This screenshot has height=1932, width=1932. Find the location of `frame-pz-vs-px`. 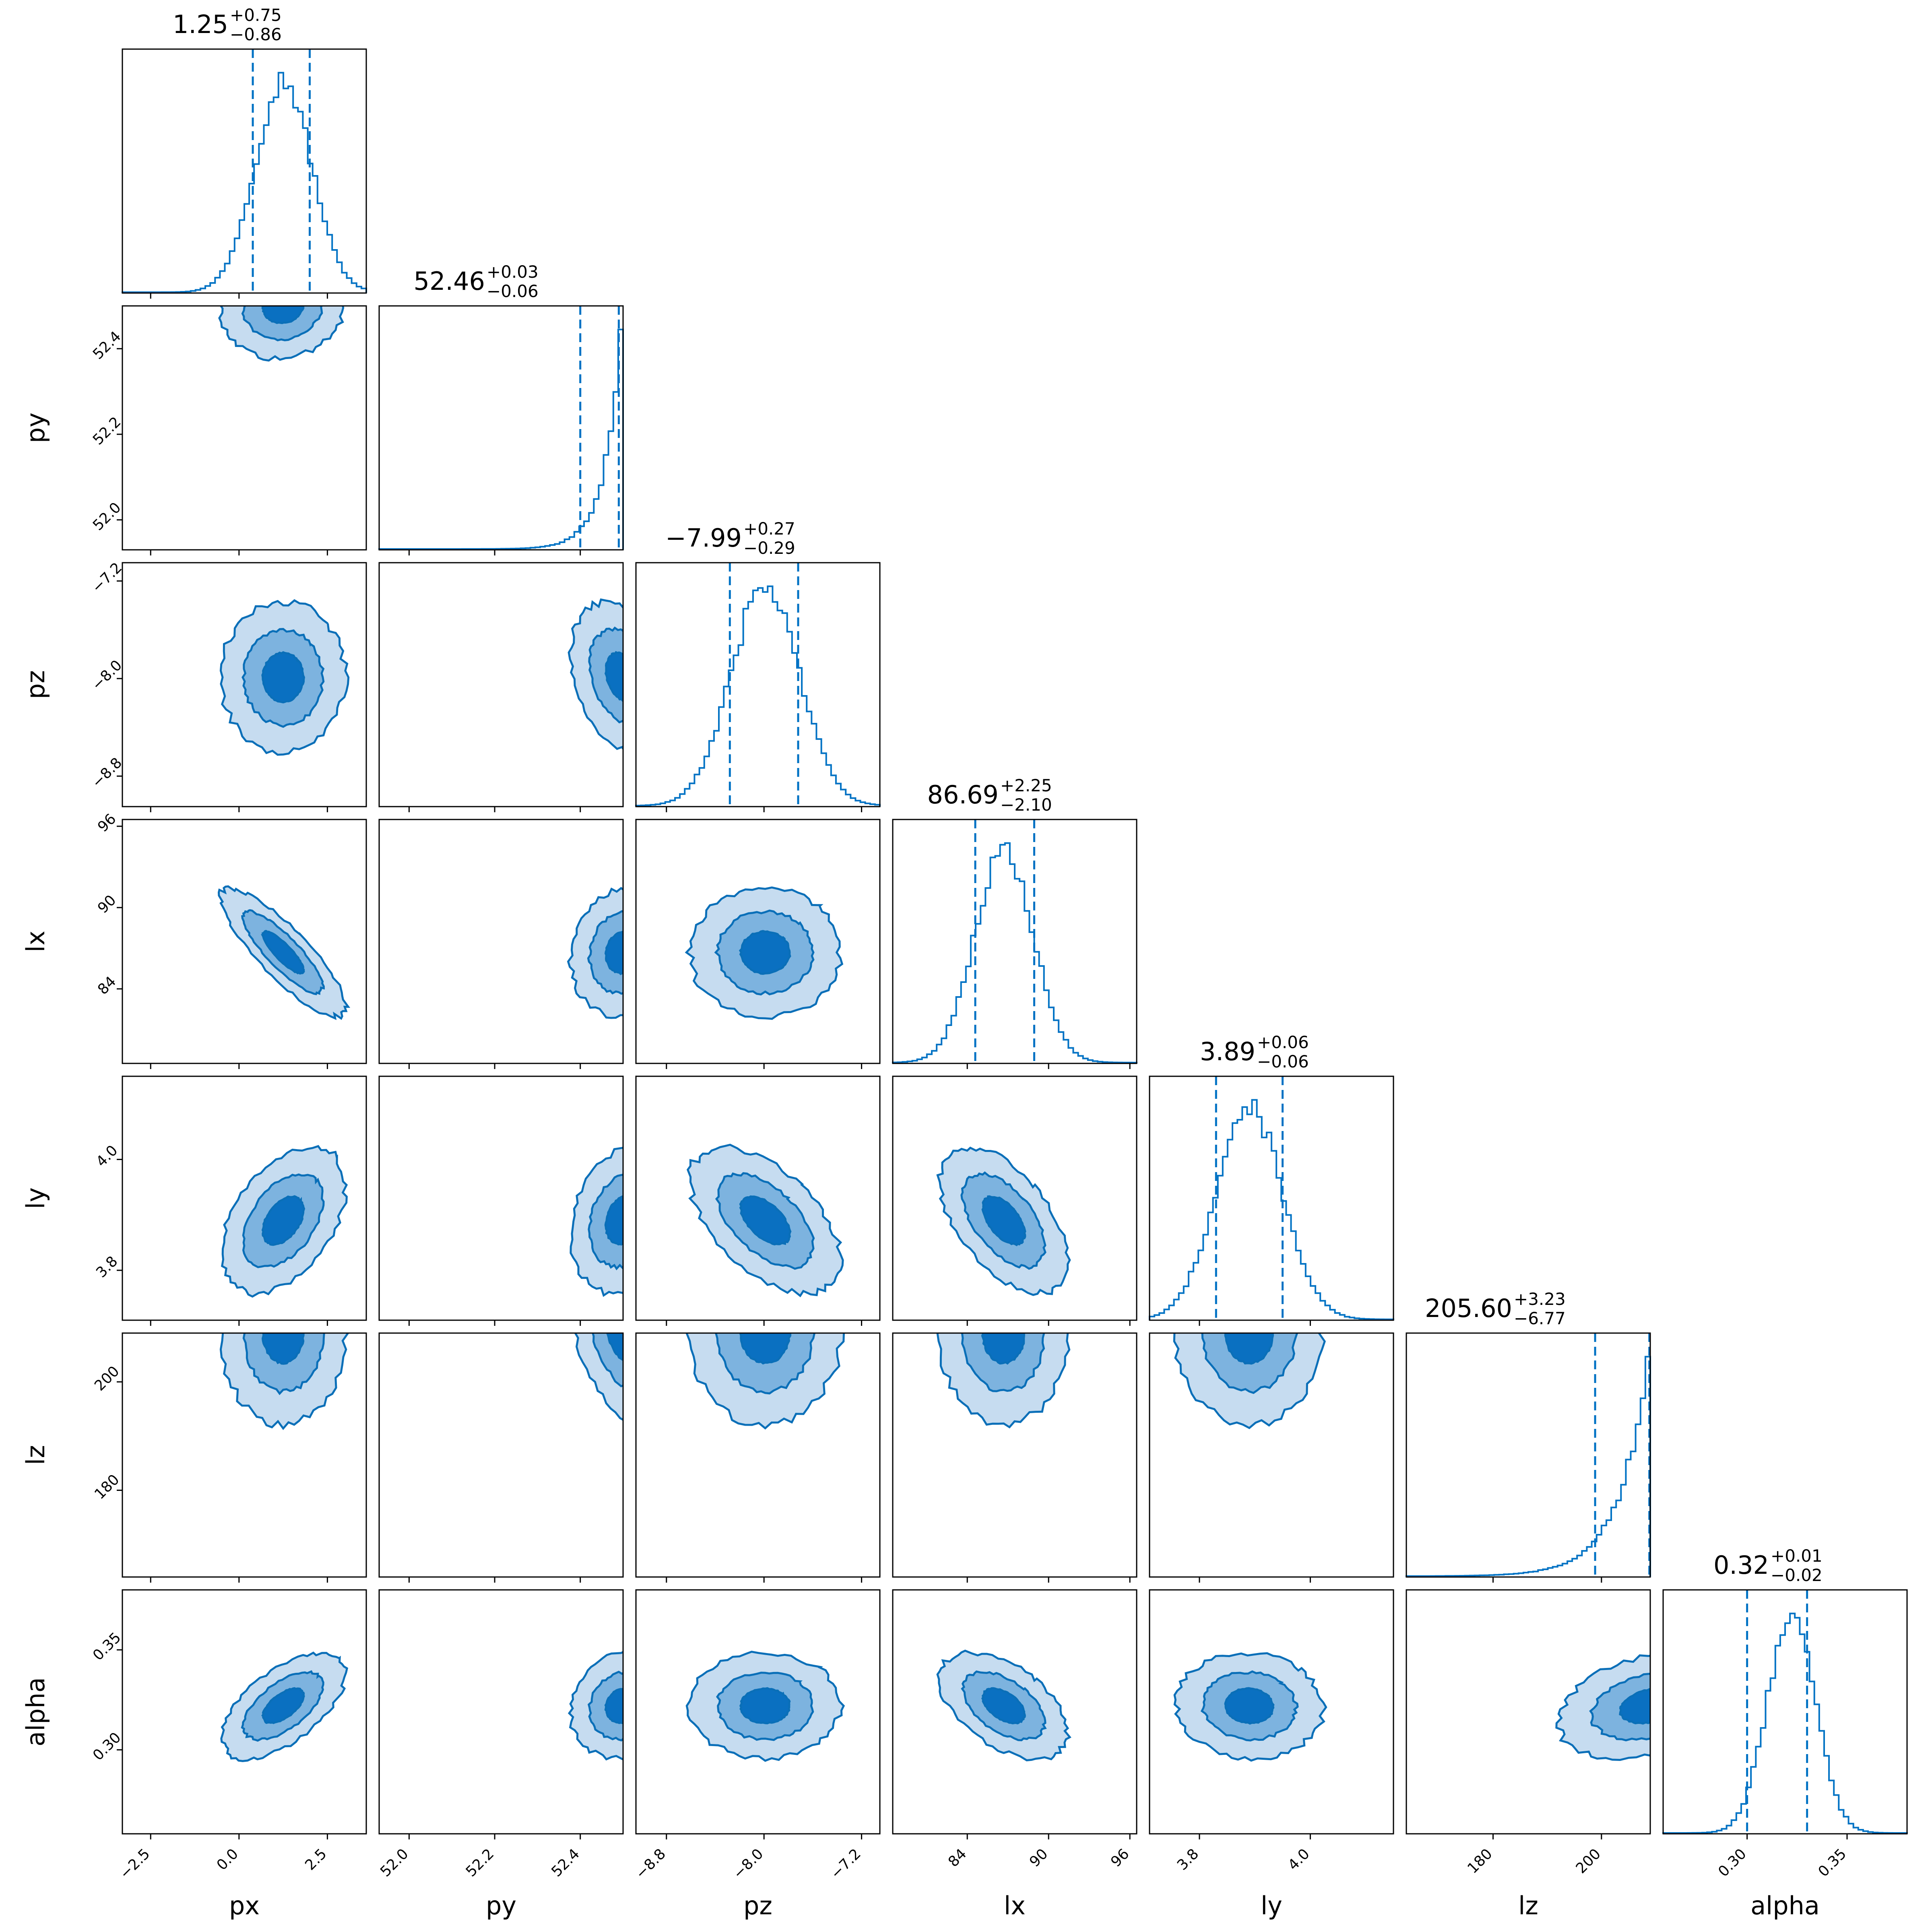

frame-pz-vs-px is located at coordinates (244, 684).